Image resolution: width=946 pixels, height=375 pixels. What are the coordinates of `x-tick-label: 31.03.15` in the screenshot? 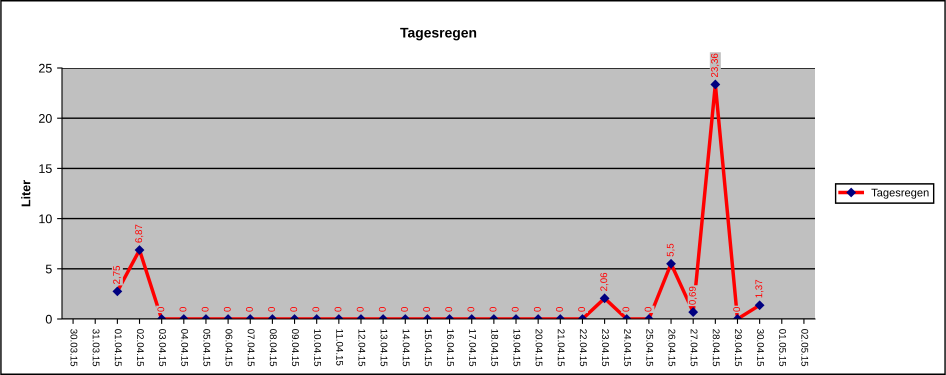 It's located at (96, 347).